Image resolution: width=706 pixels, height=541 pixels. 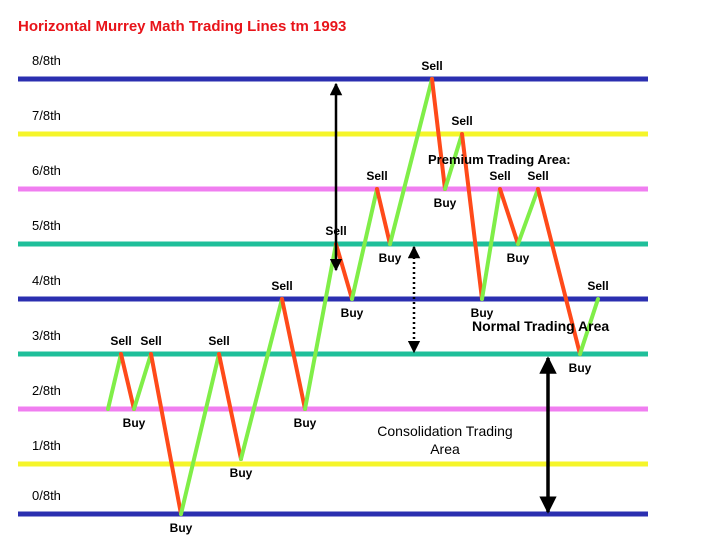 What do you see at coordinates (540, 326) in the screenshot?
I see `area-label: Normal Trading Area` at bounding box center [540, 326].